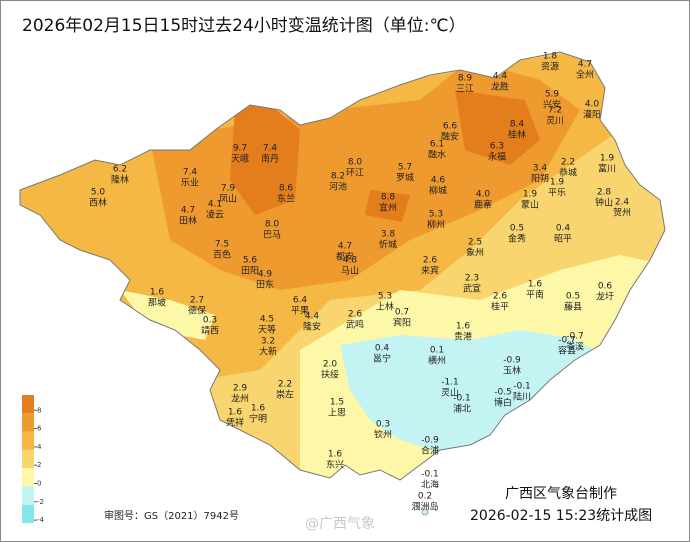 This screenshot has width=690, height=542. Describe the element at coordinates (465, 89) in the screenshot. I see `station-name: 三江` at that location.